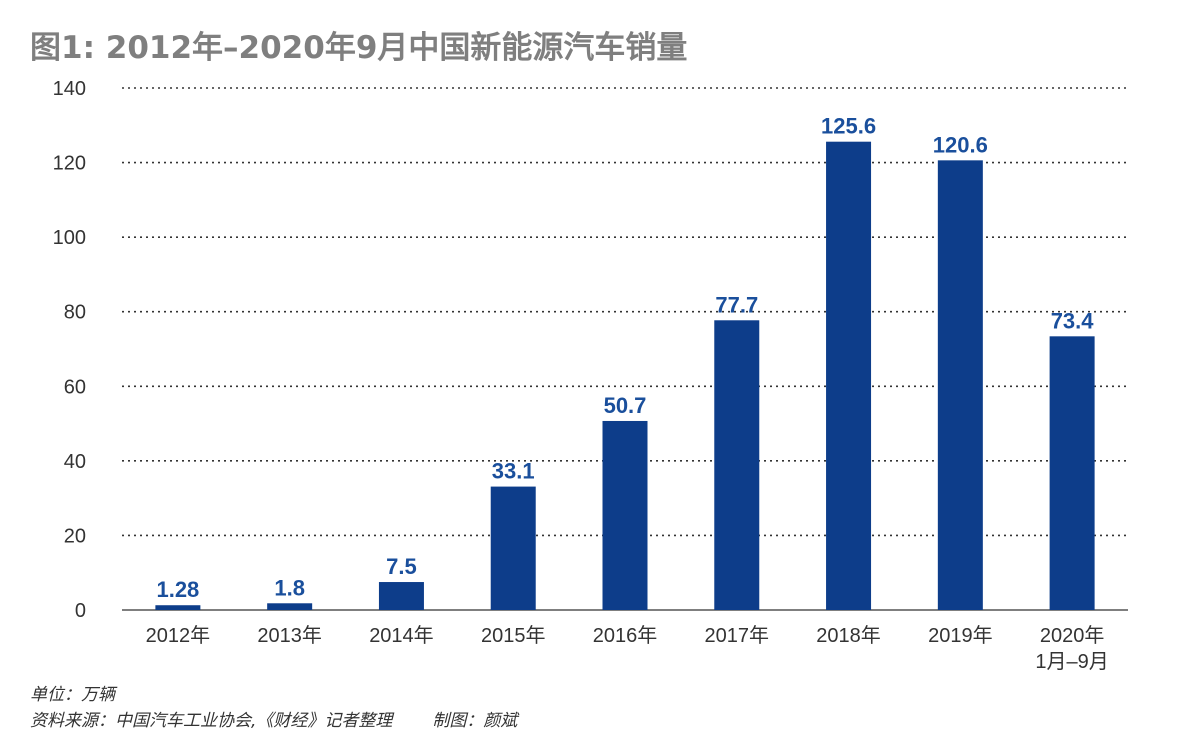 The height and width of the screenshot is (744, 1192). Describe the element at coordinates (625, 405) in the screenshot. I see `data-label: 50.7` at that location.